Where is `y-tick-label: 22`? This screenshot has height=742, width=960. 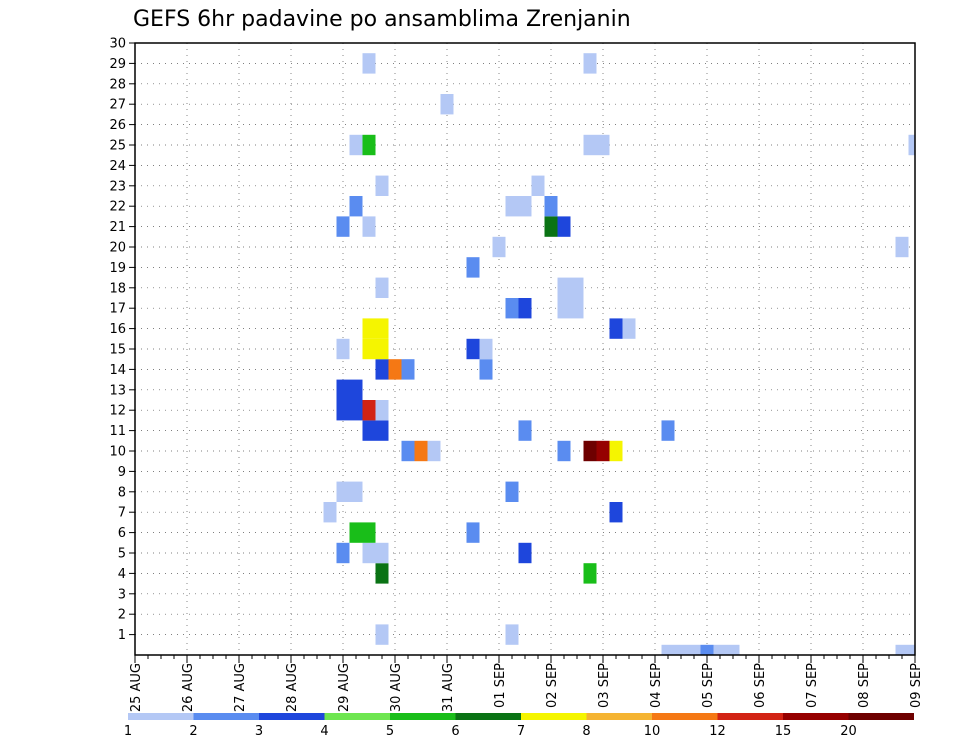
y-tick-label: 22 is located at coordinates (117, 207).